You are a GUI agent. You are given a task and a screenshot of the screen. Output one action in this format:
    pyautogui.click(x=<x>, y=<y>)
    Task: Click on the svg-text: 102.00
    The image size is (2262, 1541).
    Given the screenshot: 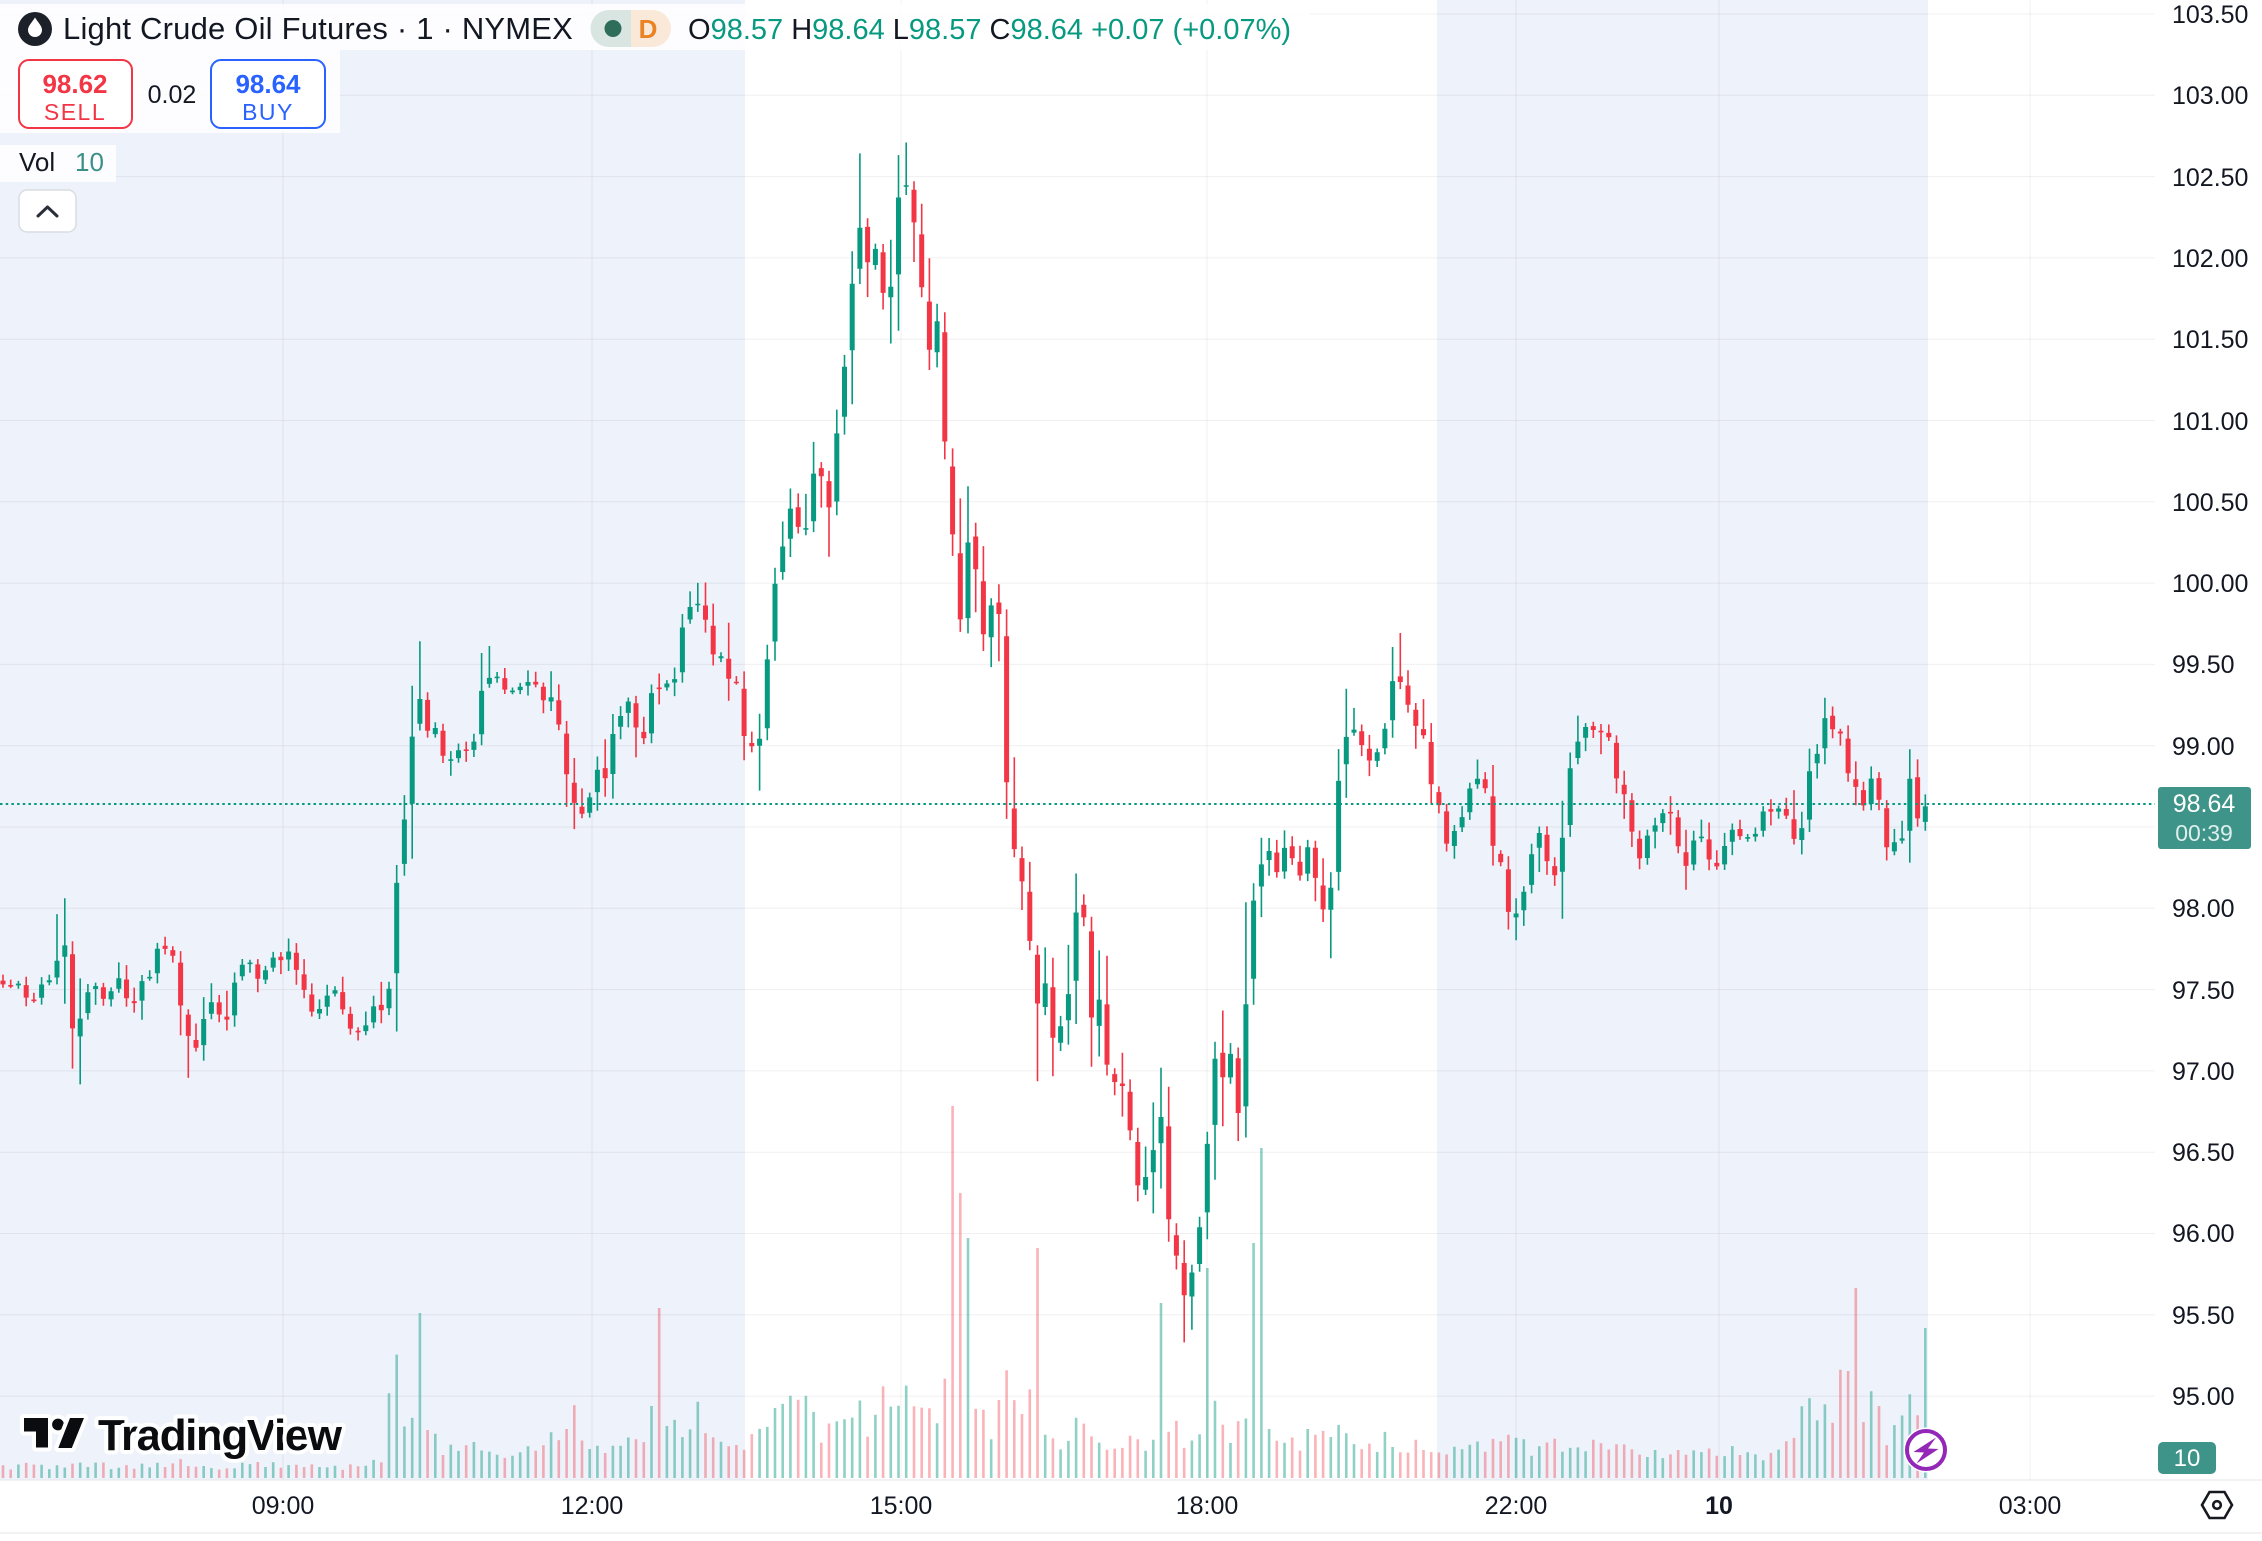 What is the action you would take?
    pyautogui.click(x=2210, y=259)
    